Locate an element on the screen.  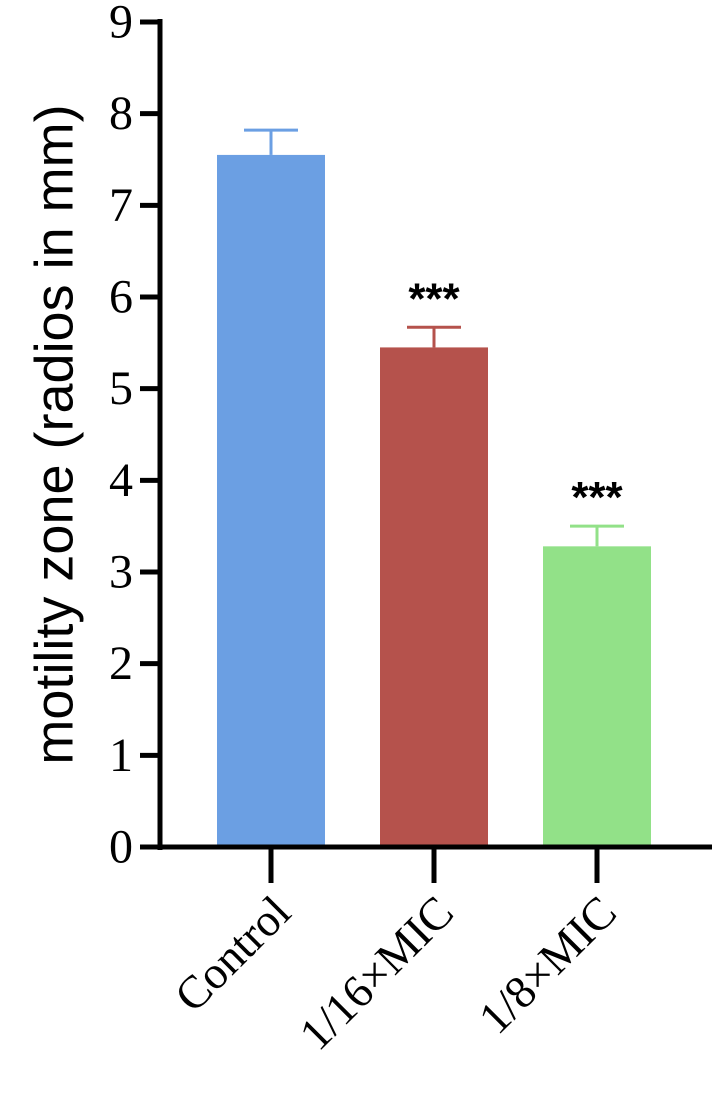
y-tick-label: 9 is located at coordinates (121, 24).